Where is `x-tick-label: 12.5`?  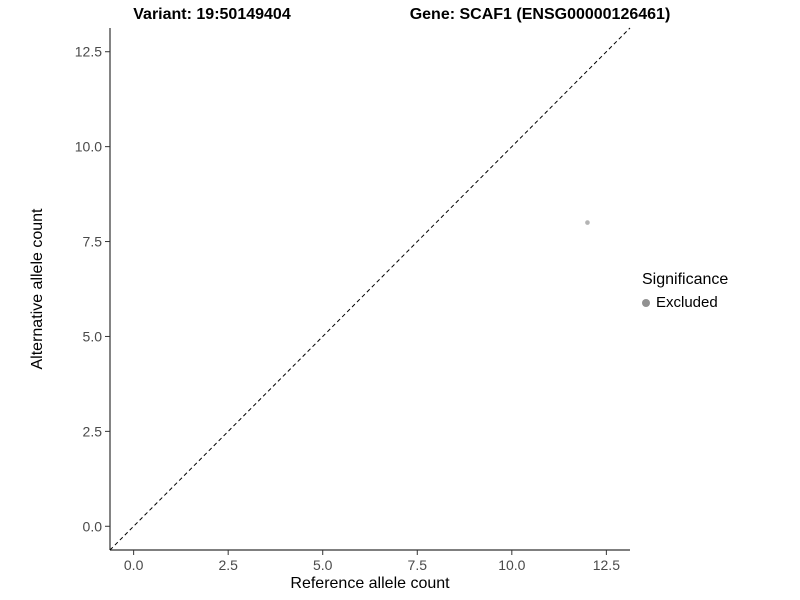 x-tick-label: 12.5 is located at coordinates (606, 565).